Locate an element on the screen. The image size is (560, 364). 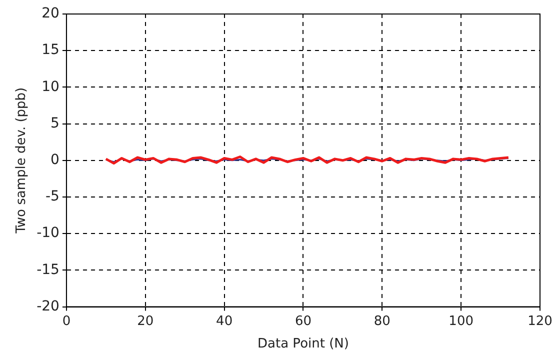
x-tick-label: 100 is located at coordinates (461, 321).